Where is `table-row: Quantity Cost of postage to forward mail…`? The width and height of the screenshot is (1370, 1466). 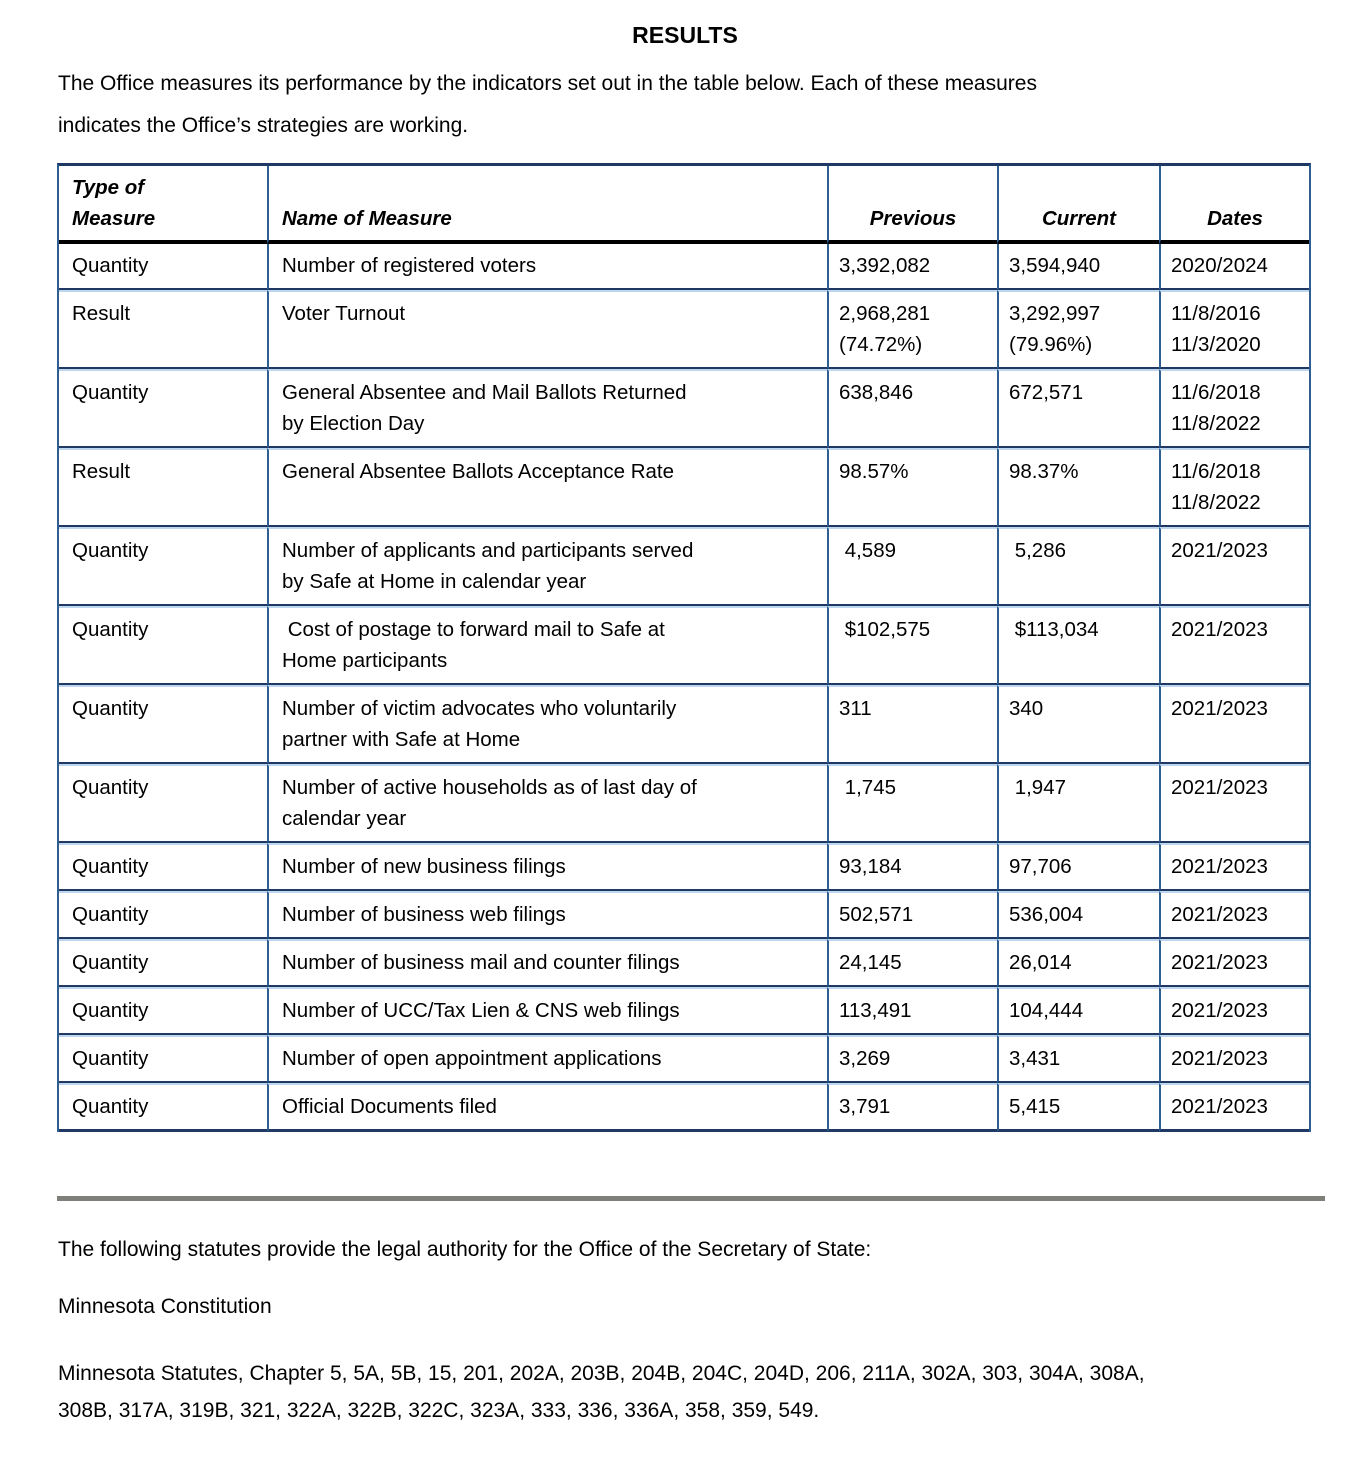
table-row: Quantity Cost of postage to forward mail… is located at coordinates (684, 645).